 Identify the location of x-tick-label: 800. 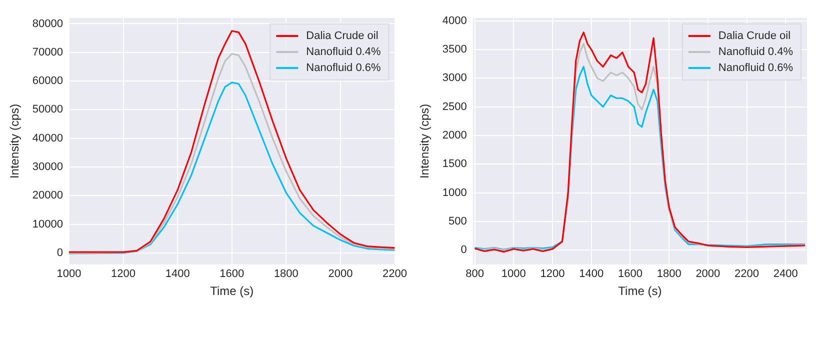
(475, 274).